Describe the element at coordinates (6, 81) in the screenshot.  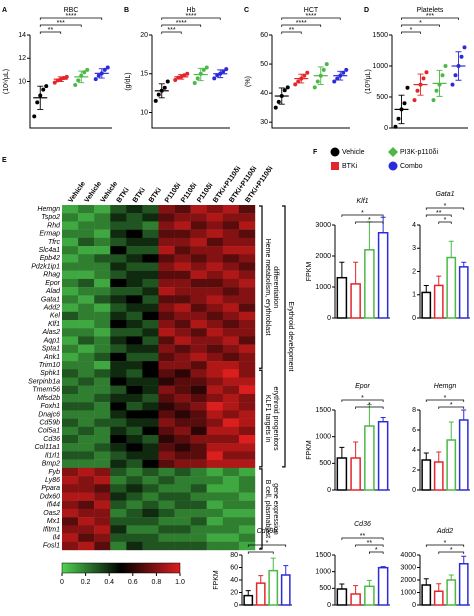
I see `y-axis-label: (10⁶/μL)` at that location.